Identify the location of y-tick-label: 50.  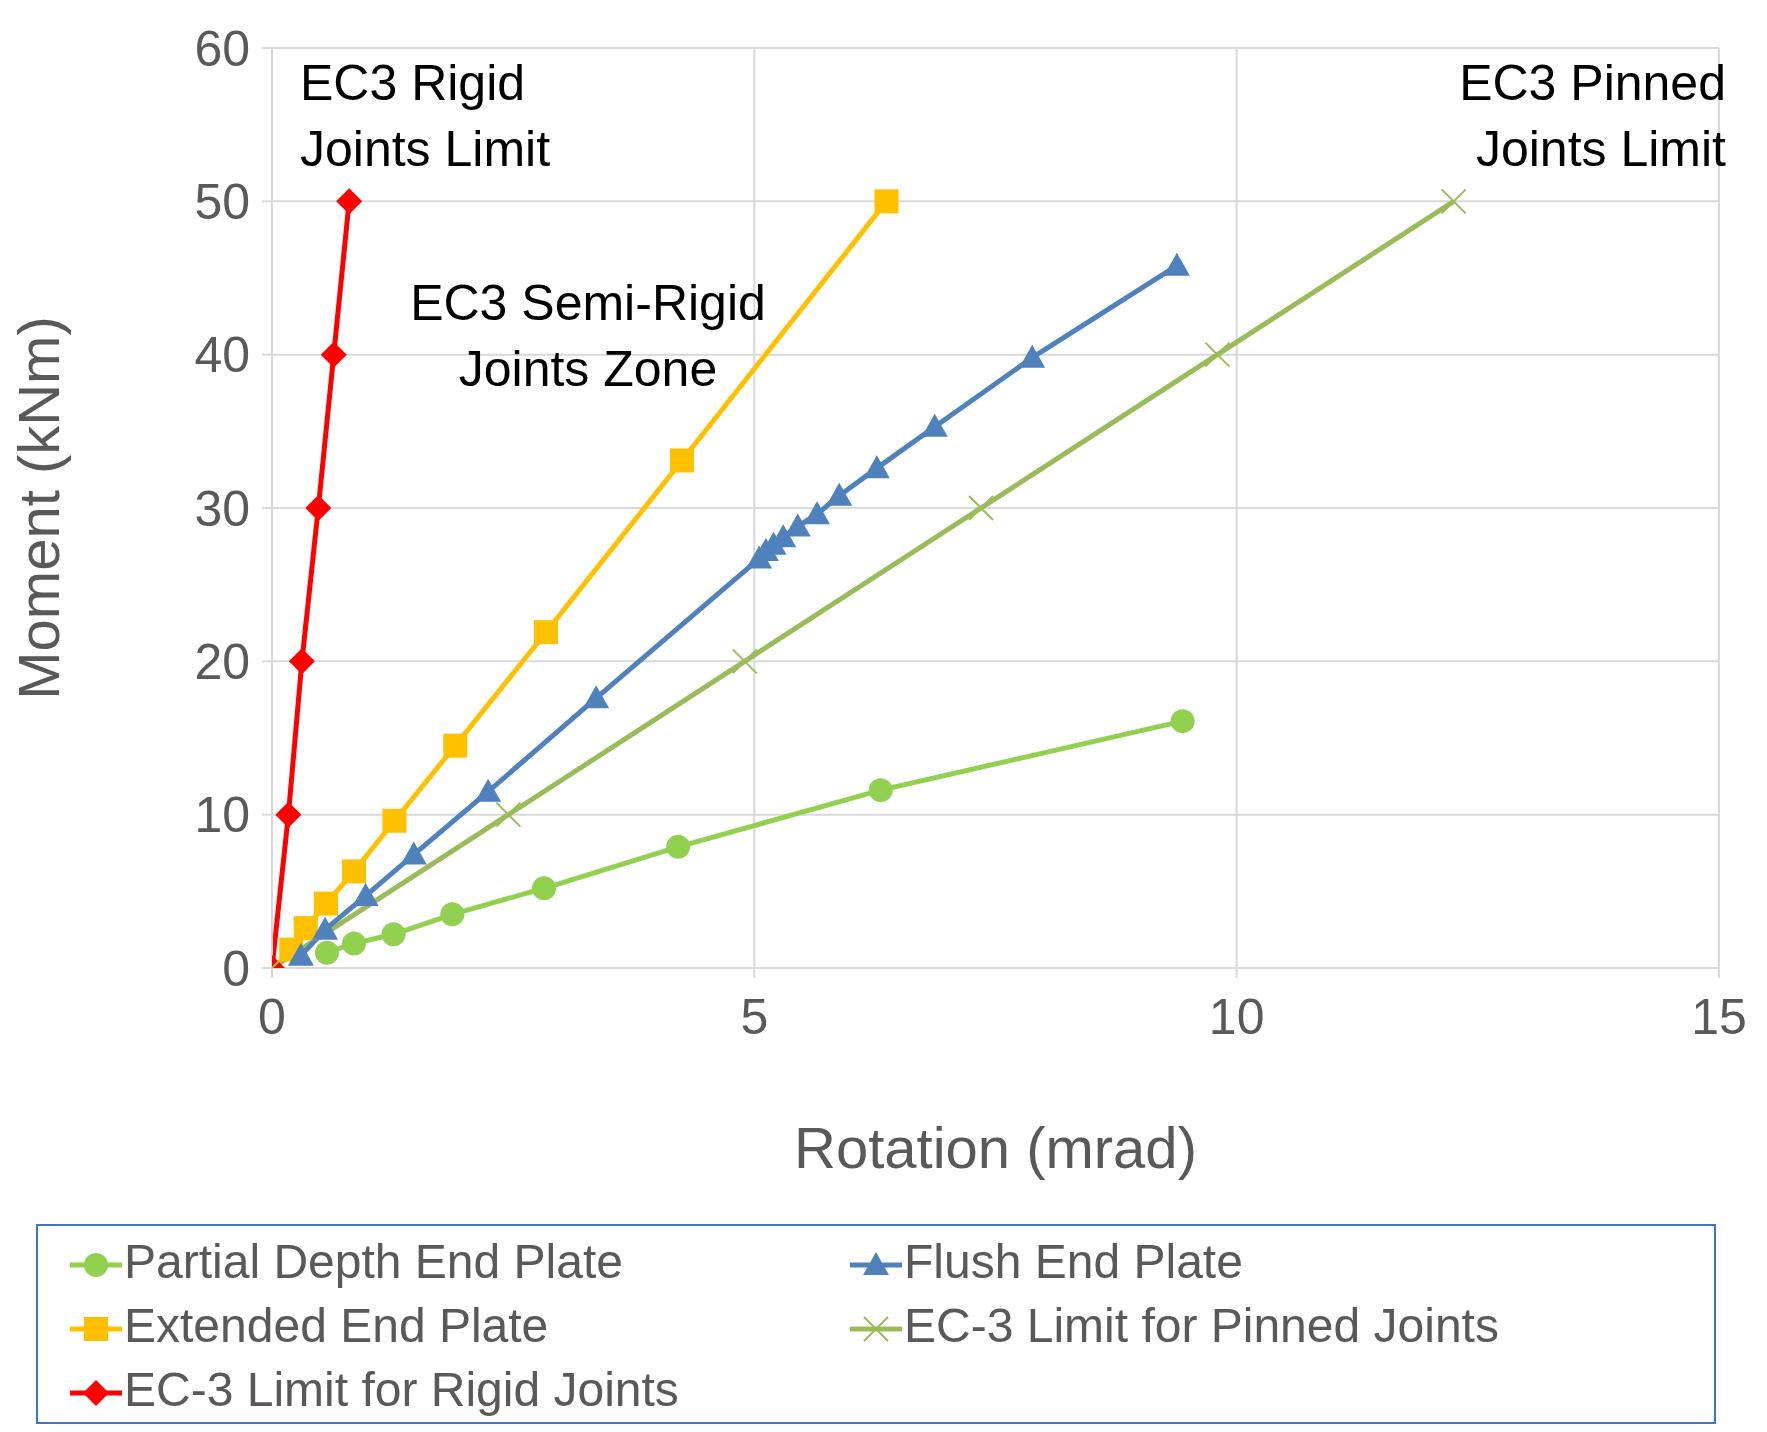
(222, 202).